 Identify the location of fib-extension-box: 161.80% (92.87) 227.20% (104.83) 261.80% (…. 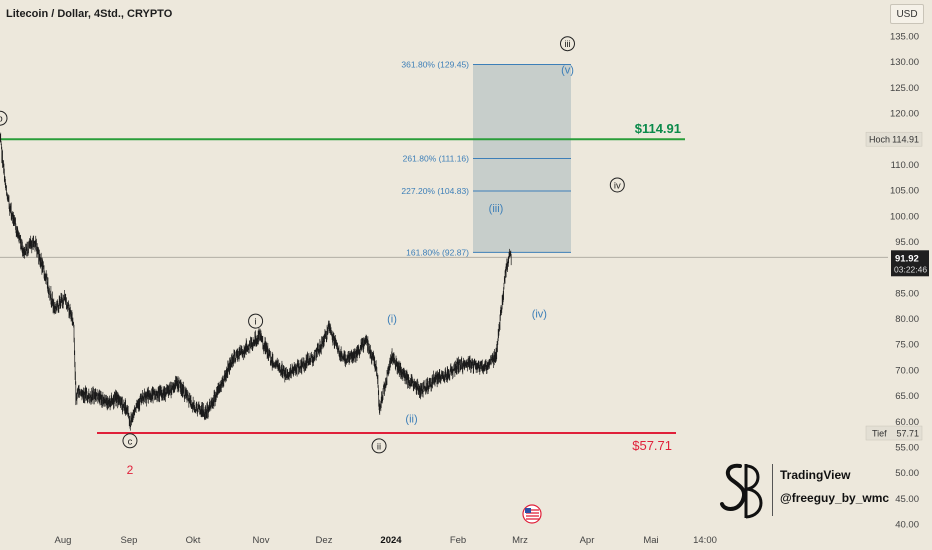
(486, 159).